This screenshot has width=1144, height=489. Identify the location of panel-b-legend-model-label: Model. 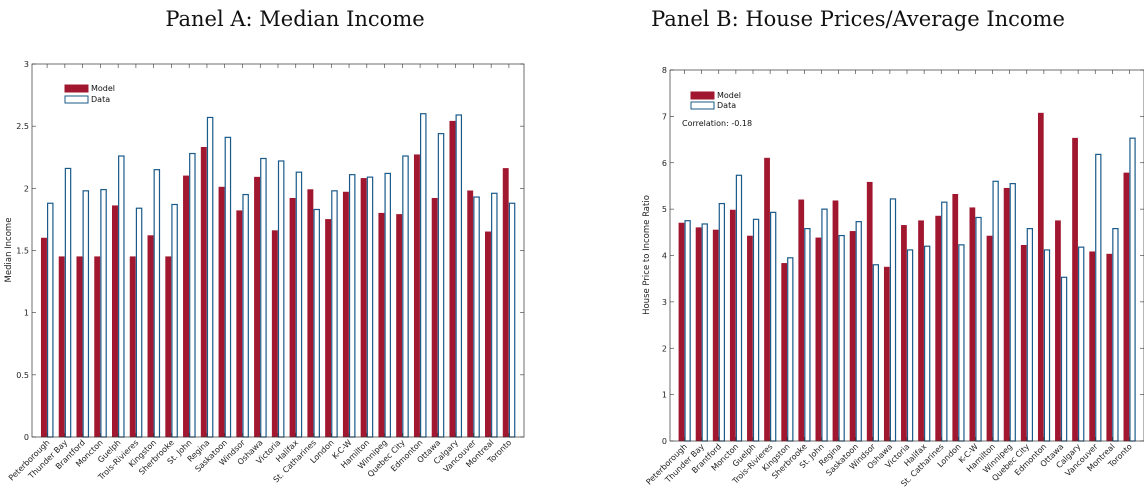
(729, 95).